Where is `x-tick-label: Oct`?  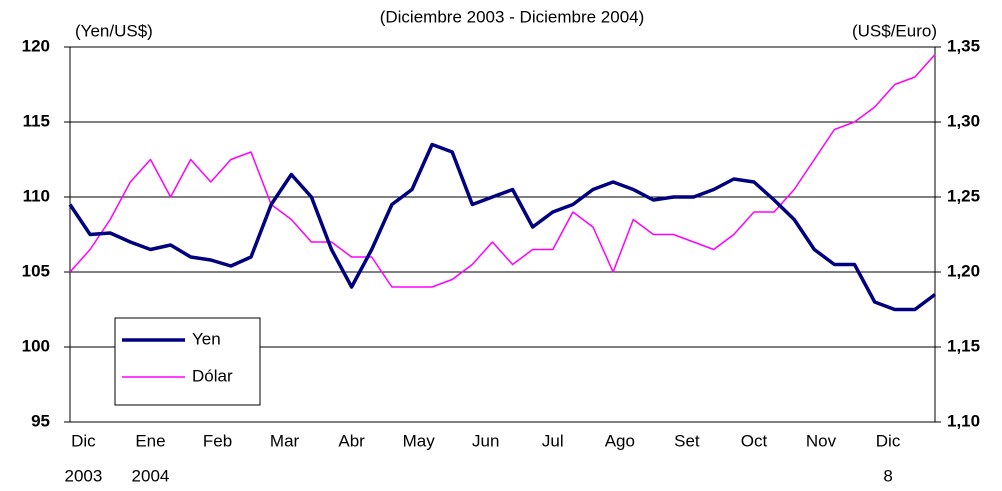 x-tick-label: Oct is located at coordinates (754, 440).